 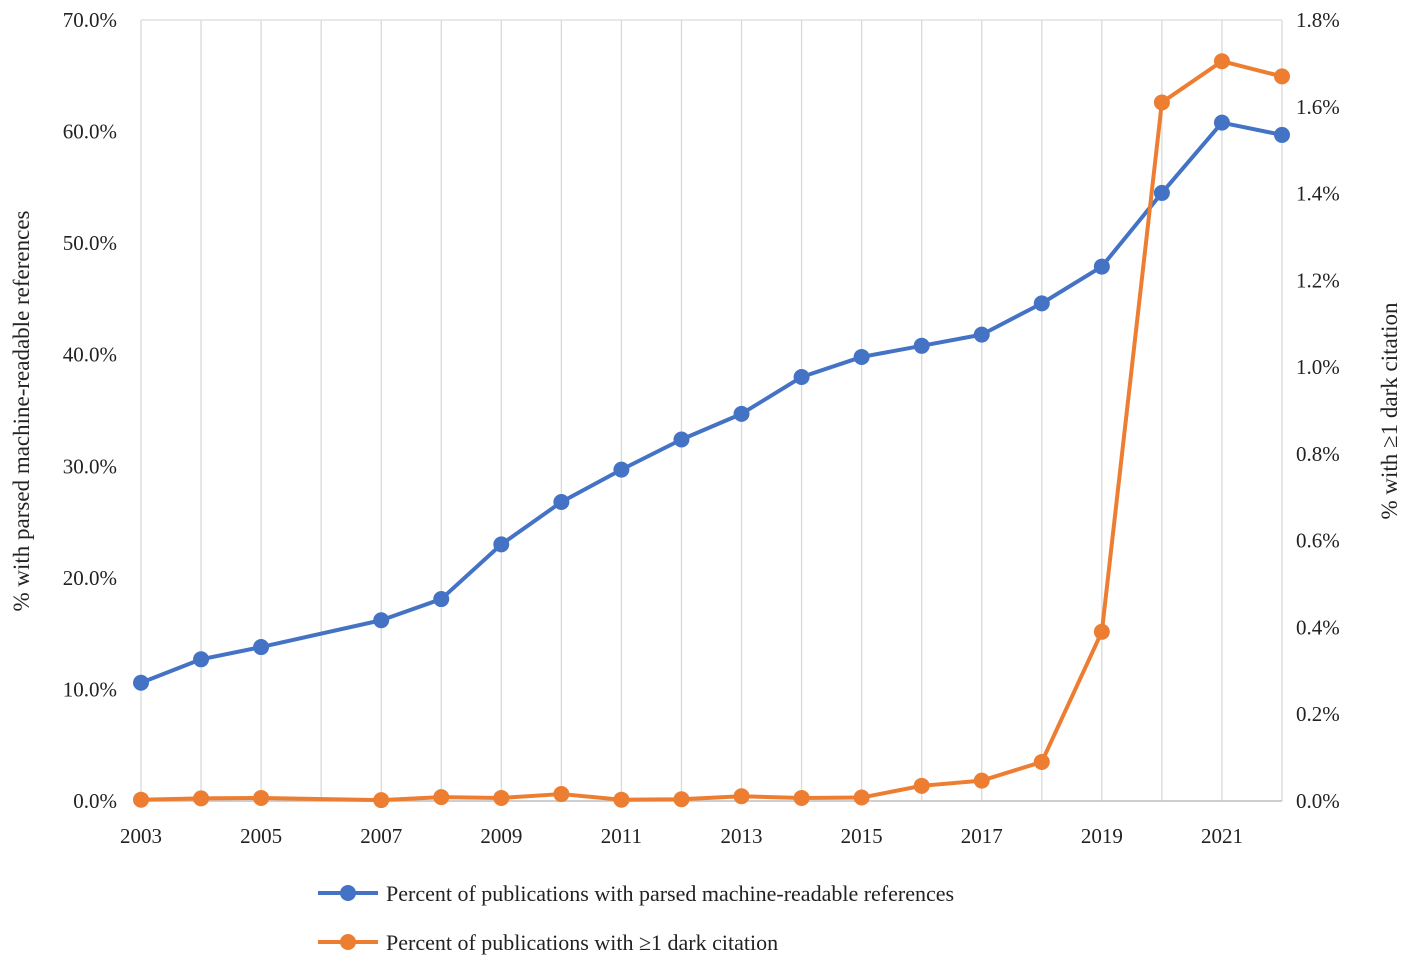 What do you see at coordinates (1318, 194) in the screenshot?
I see `y-right-tick-label: 1.4%` at bounding box center [1318, 194].